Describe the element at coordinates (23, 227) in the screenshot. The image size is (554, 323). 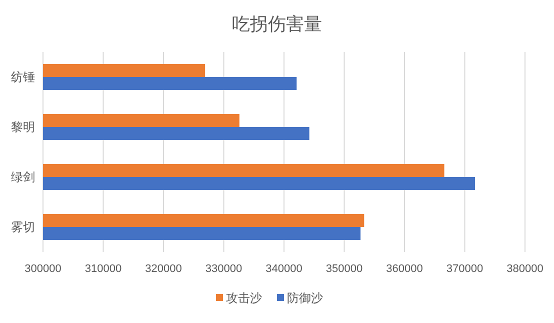
I see `y-tick-label: 雾切` at that location.